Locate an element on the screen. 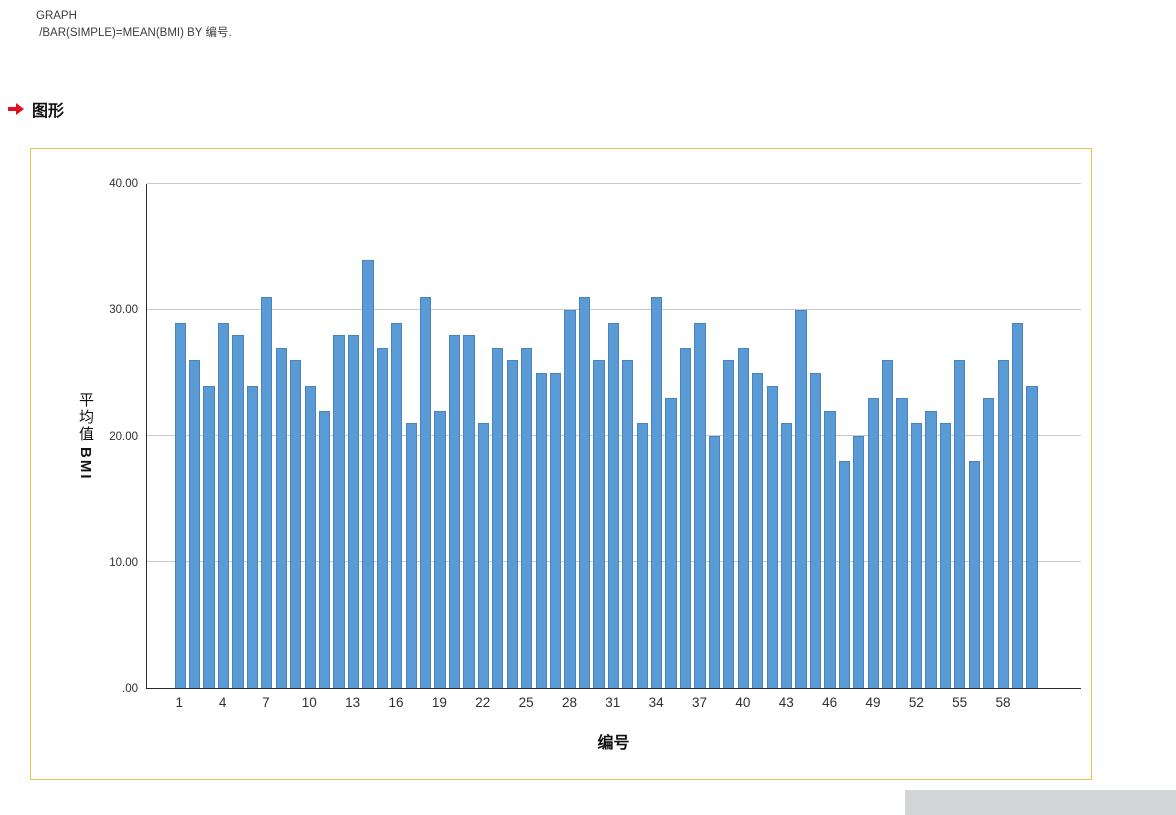  x-tick-label: 19 is located at coordinates (439, 702).